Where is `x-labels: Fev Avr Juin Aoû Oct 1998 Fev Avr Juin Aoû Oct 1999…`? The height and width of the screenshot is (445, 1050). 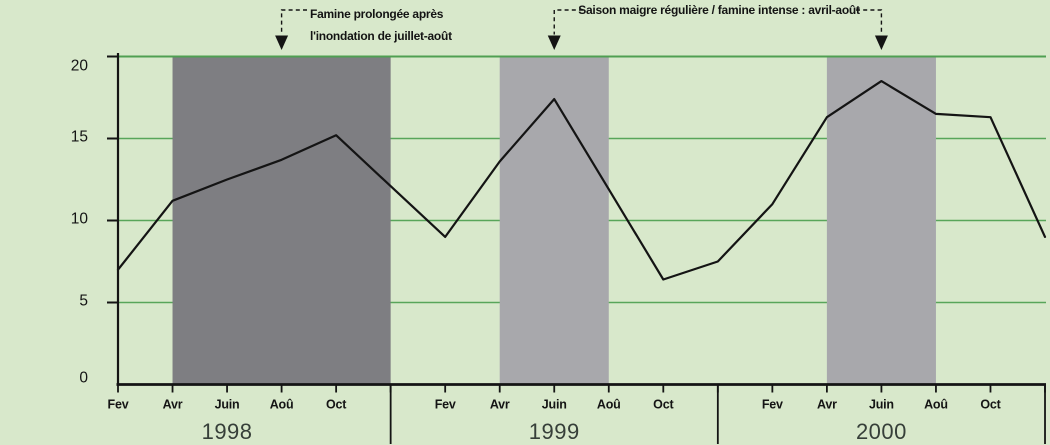 x-labels: Fev Avr Juin Aoû Oct 1998 Fev Avr Juin Aoû Oct 1999… is located at coordinates (555, 421).